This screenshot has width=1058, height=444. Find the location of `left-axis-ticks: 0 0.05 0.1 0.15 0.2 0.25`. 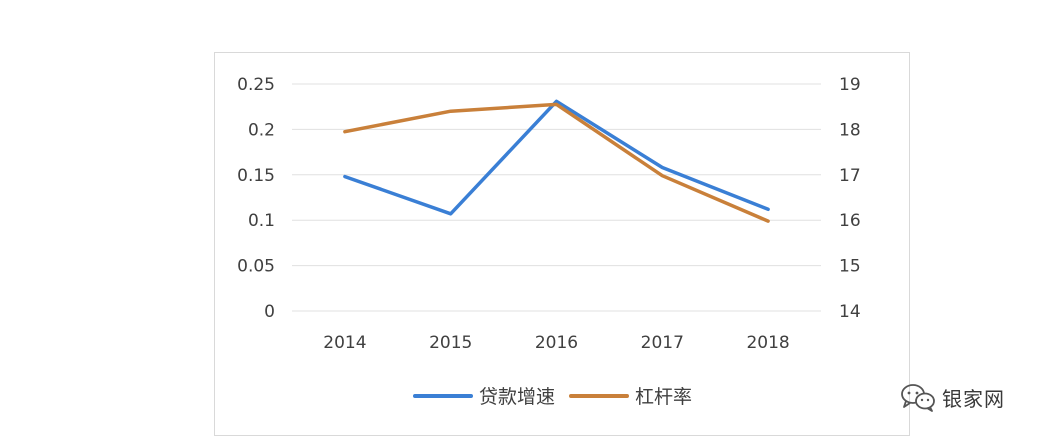

left-axis-ticks: 0 0.05 0.1 0.15 0.2 0.25 is located at coordinates (256, 198).